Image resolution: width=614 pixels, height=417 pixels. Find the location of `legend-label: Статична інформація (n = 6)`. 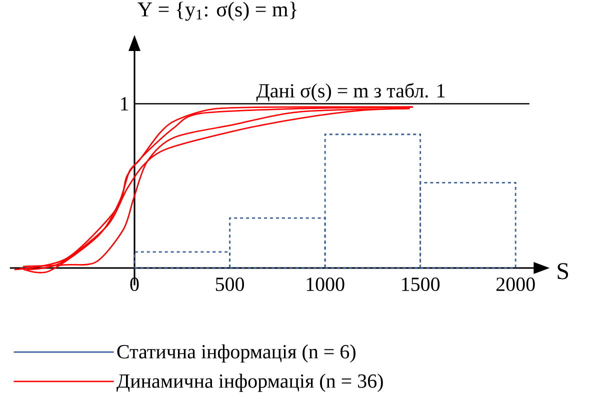

legend-label: Статична інформація (n = 6) is located at coordinates (236, 353).